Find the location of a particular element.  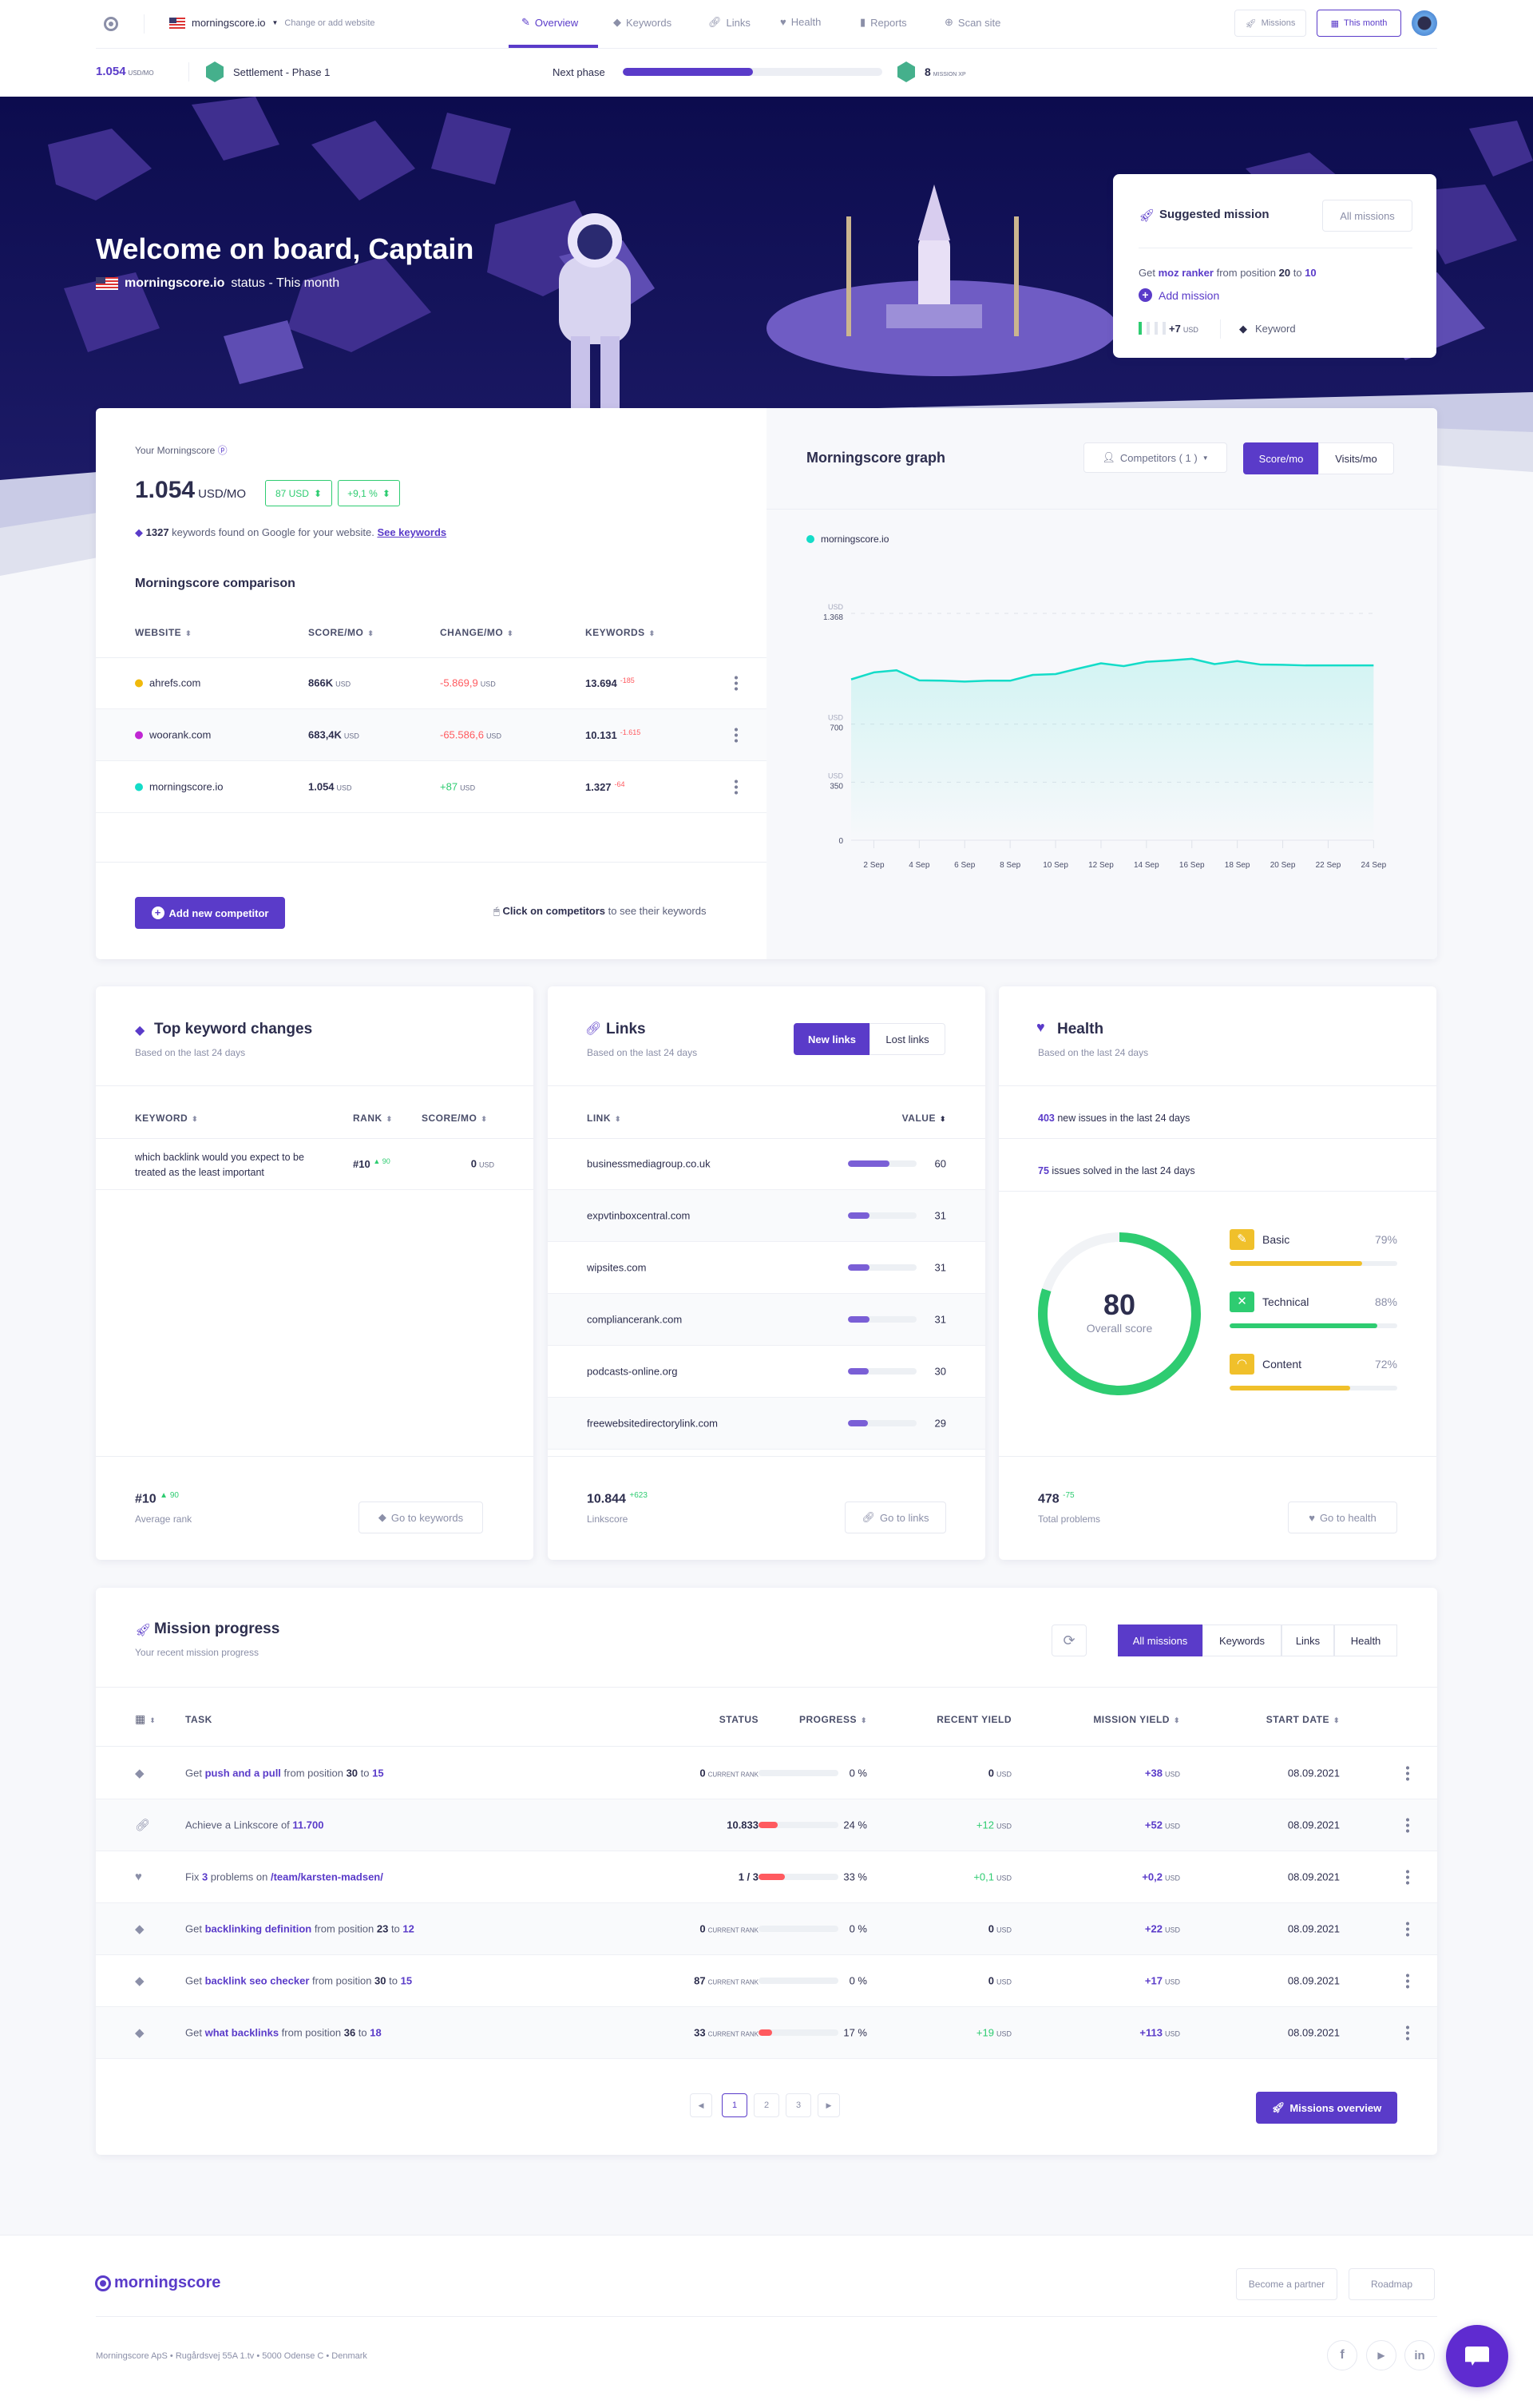

table-row: wipsites.com 31 is located at coordinates (766, 1268).